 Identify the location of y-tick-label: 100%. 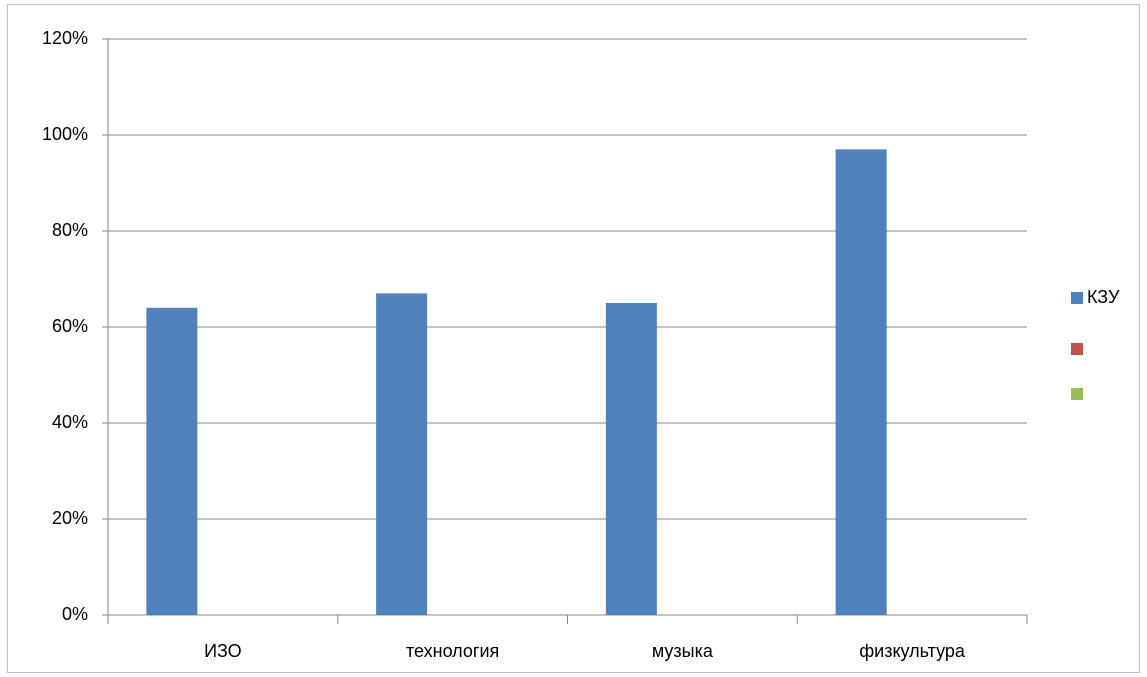
(65, 134).